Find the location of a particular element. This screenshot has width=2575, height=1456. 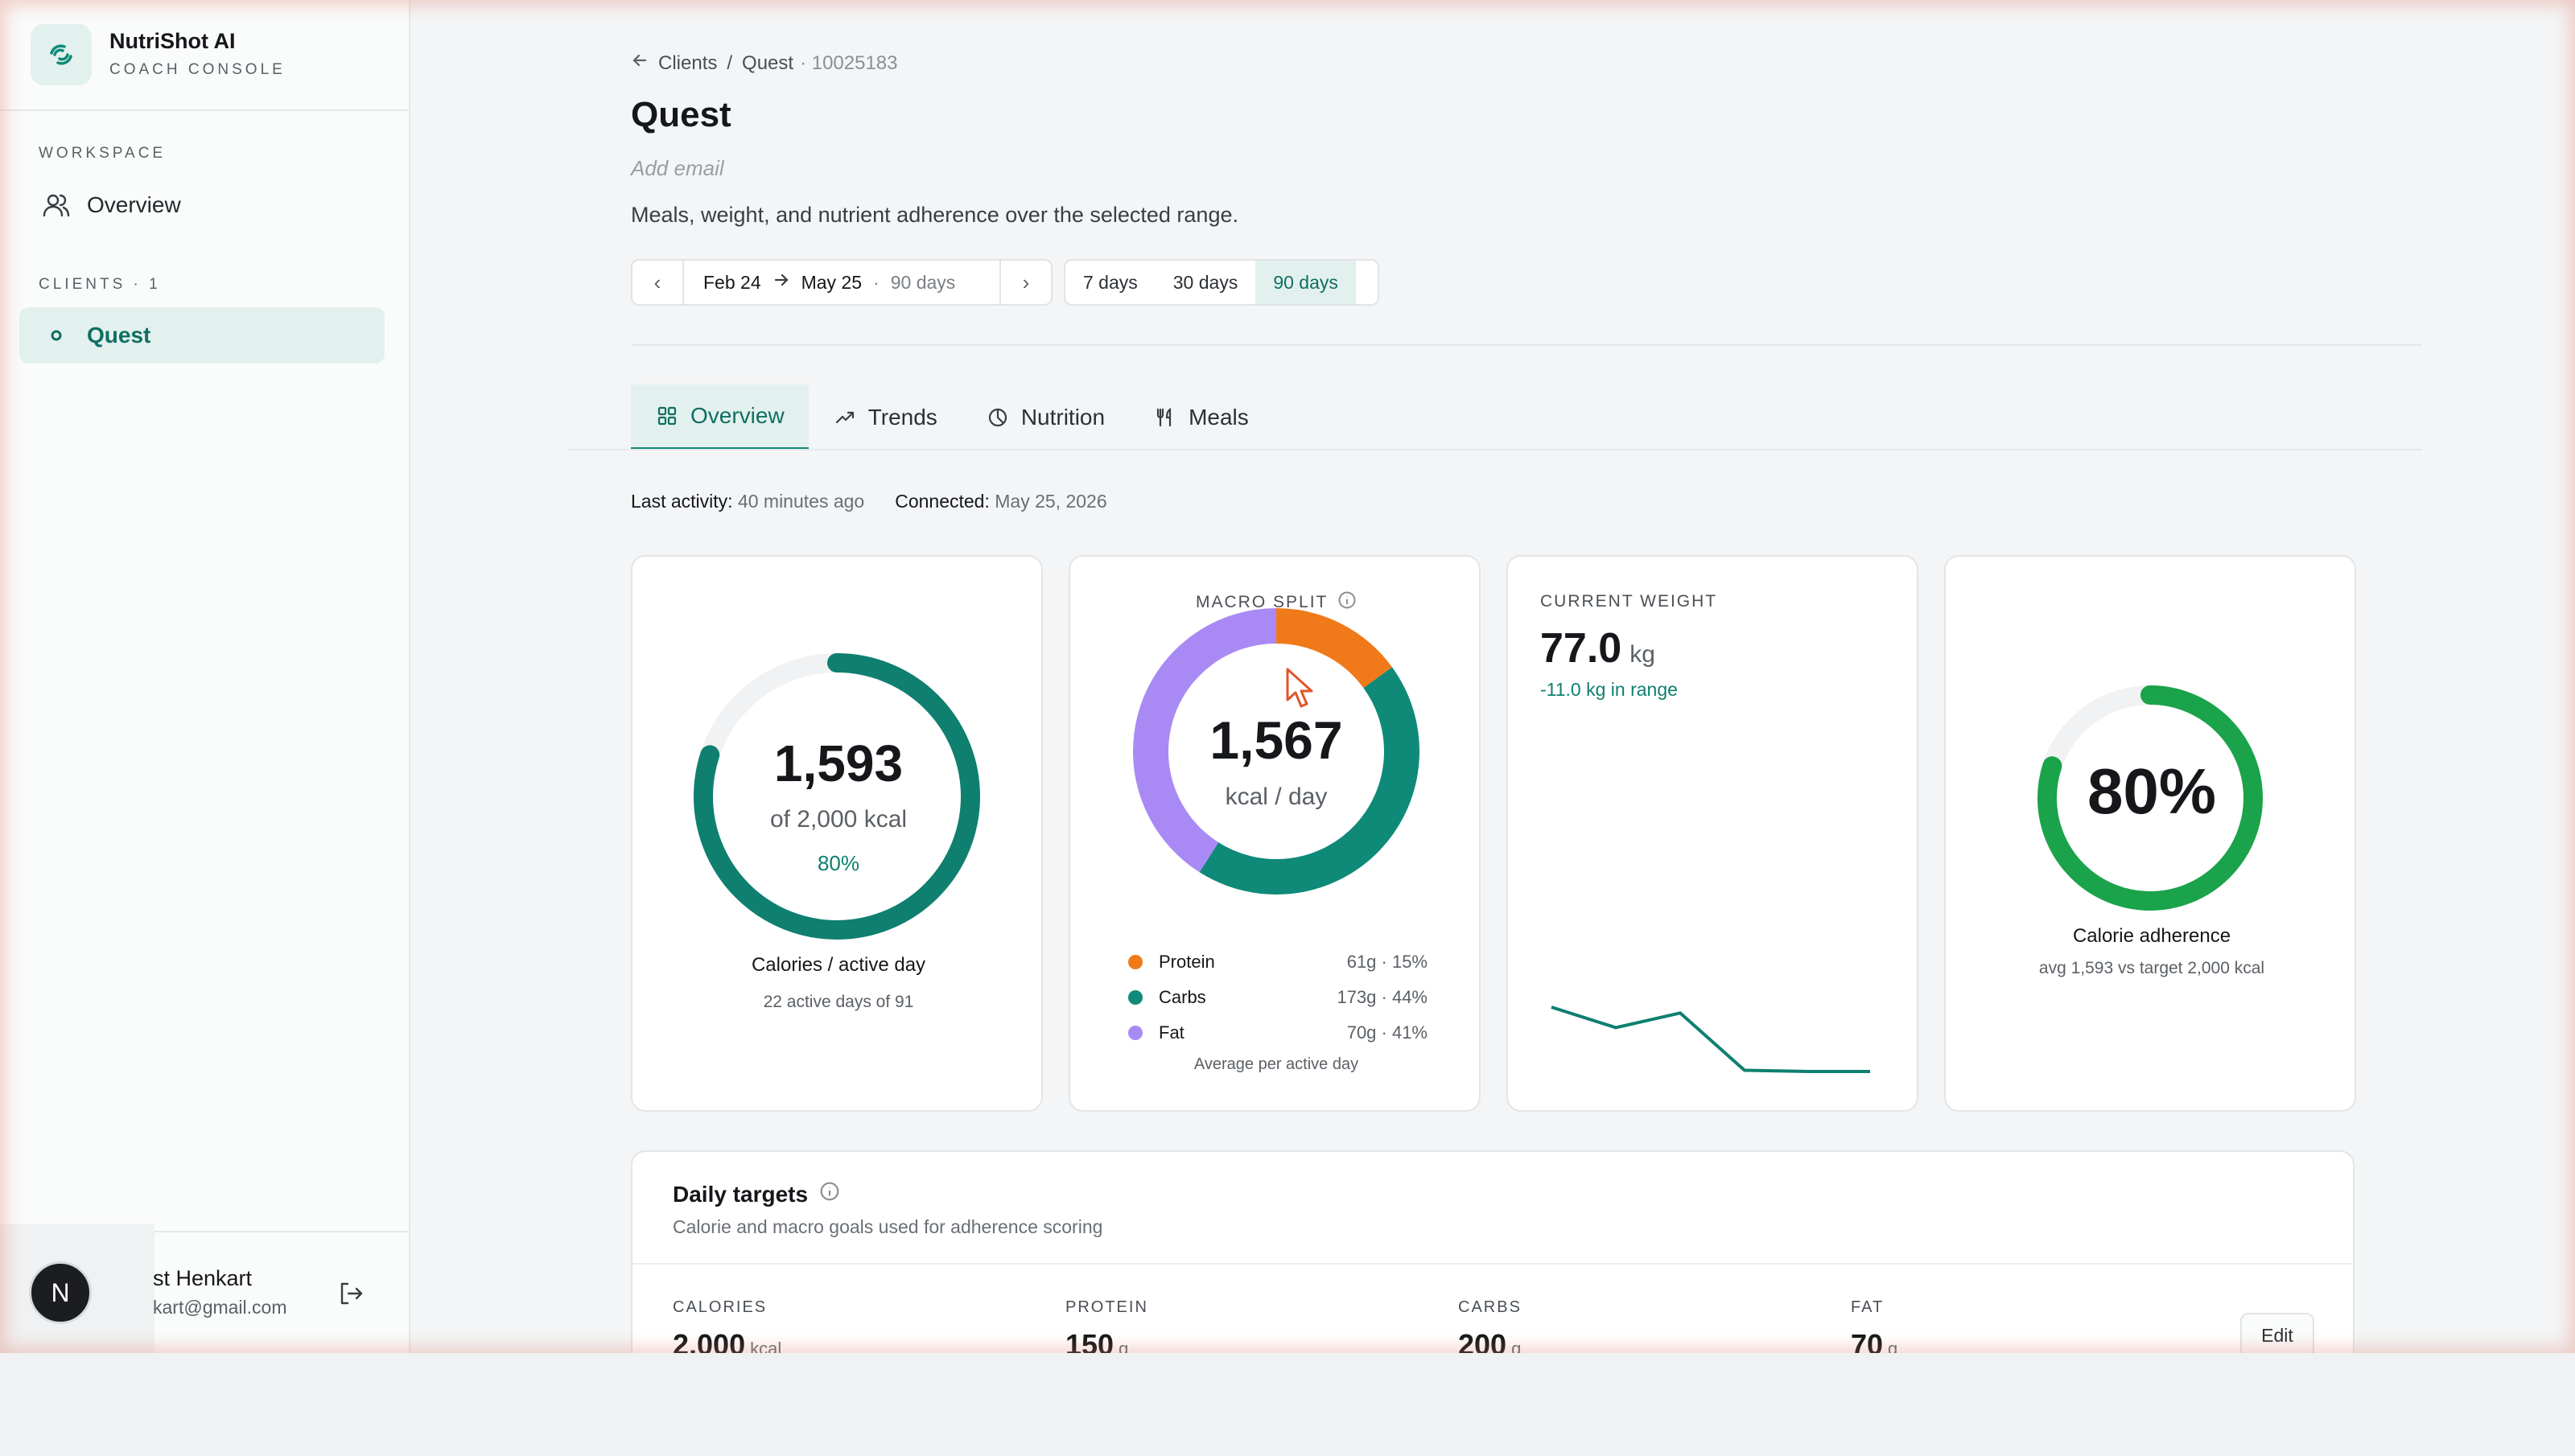

tab-trends: Trends is located at coordinates (885, 417).